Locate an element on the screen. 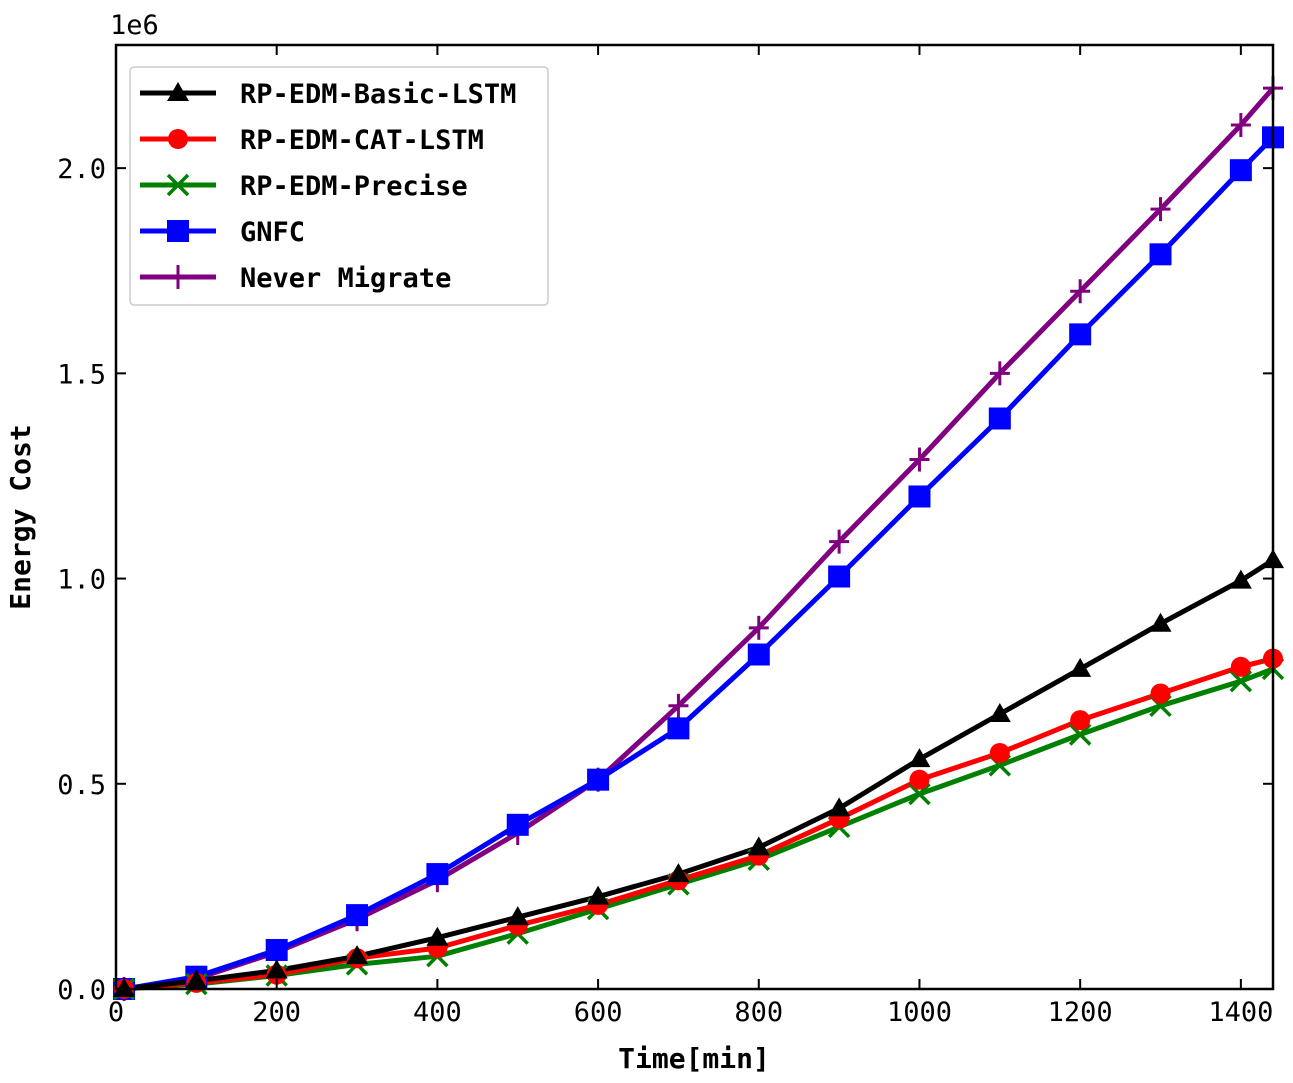 The image size is (1293, 1083). legend-entry-never-migrate: Never Migrate is located at coordinates (295, 278).